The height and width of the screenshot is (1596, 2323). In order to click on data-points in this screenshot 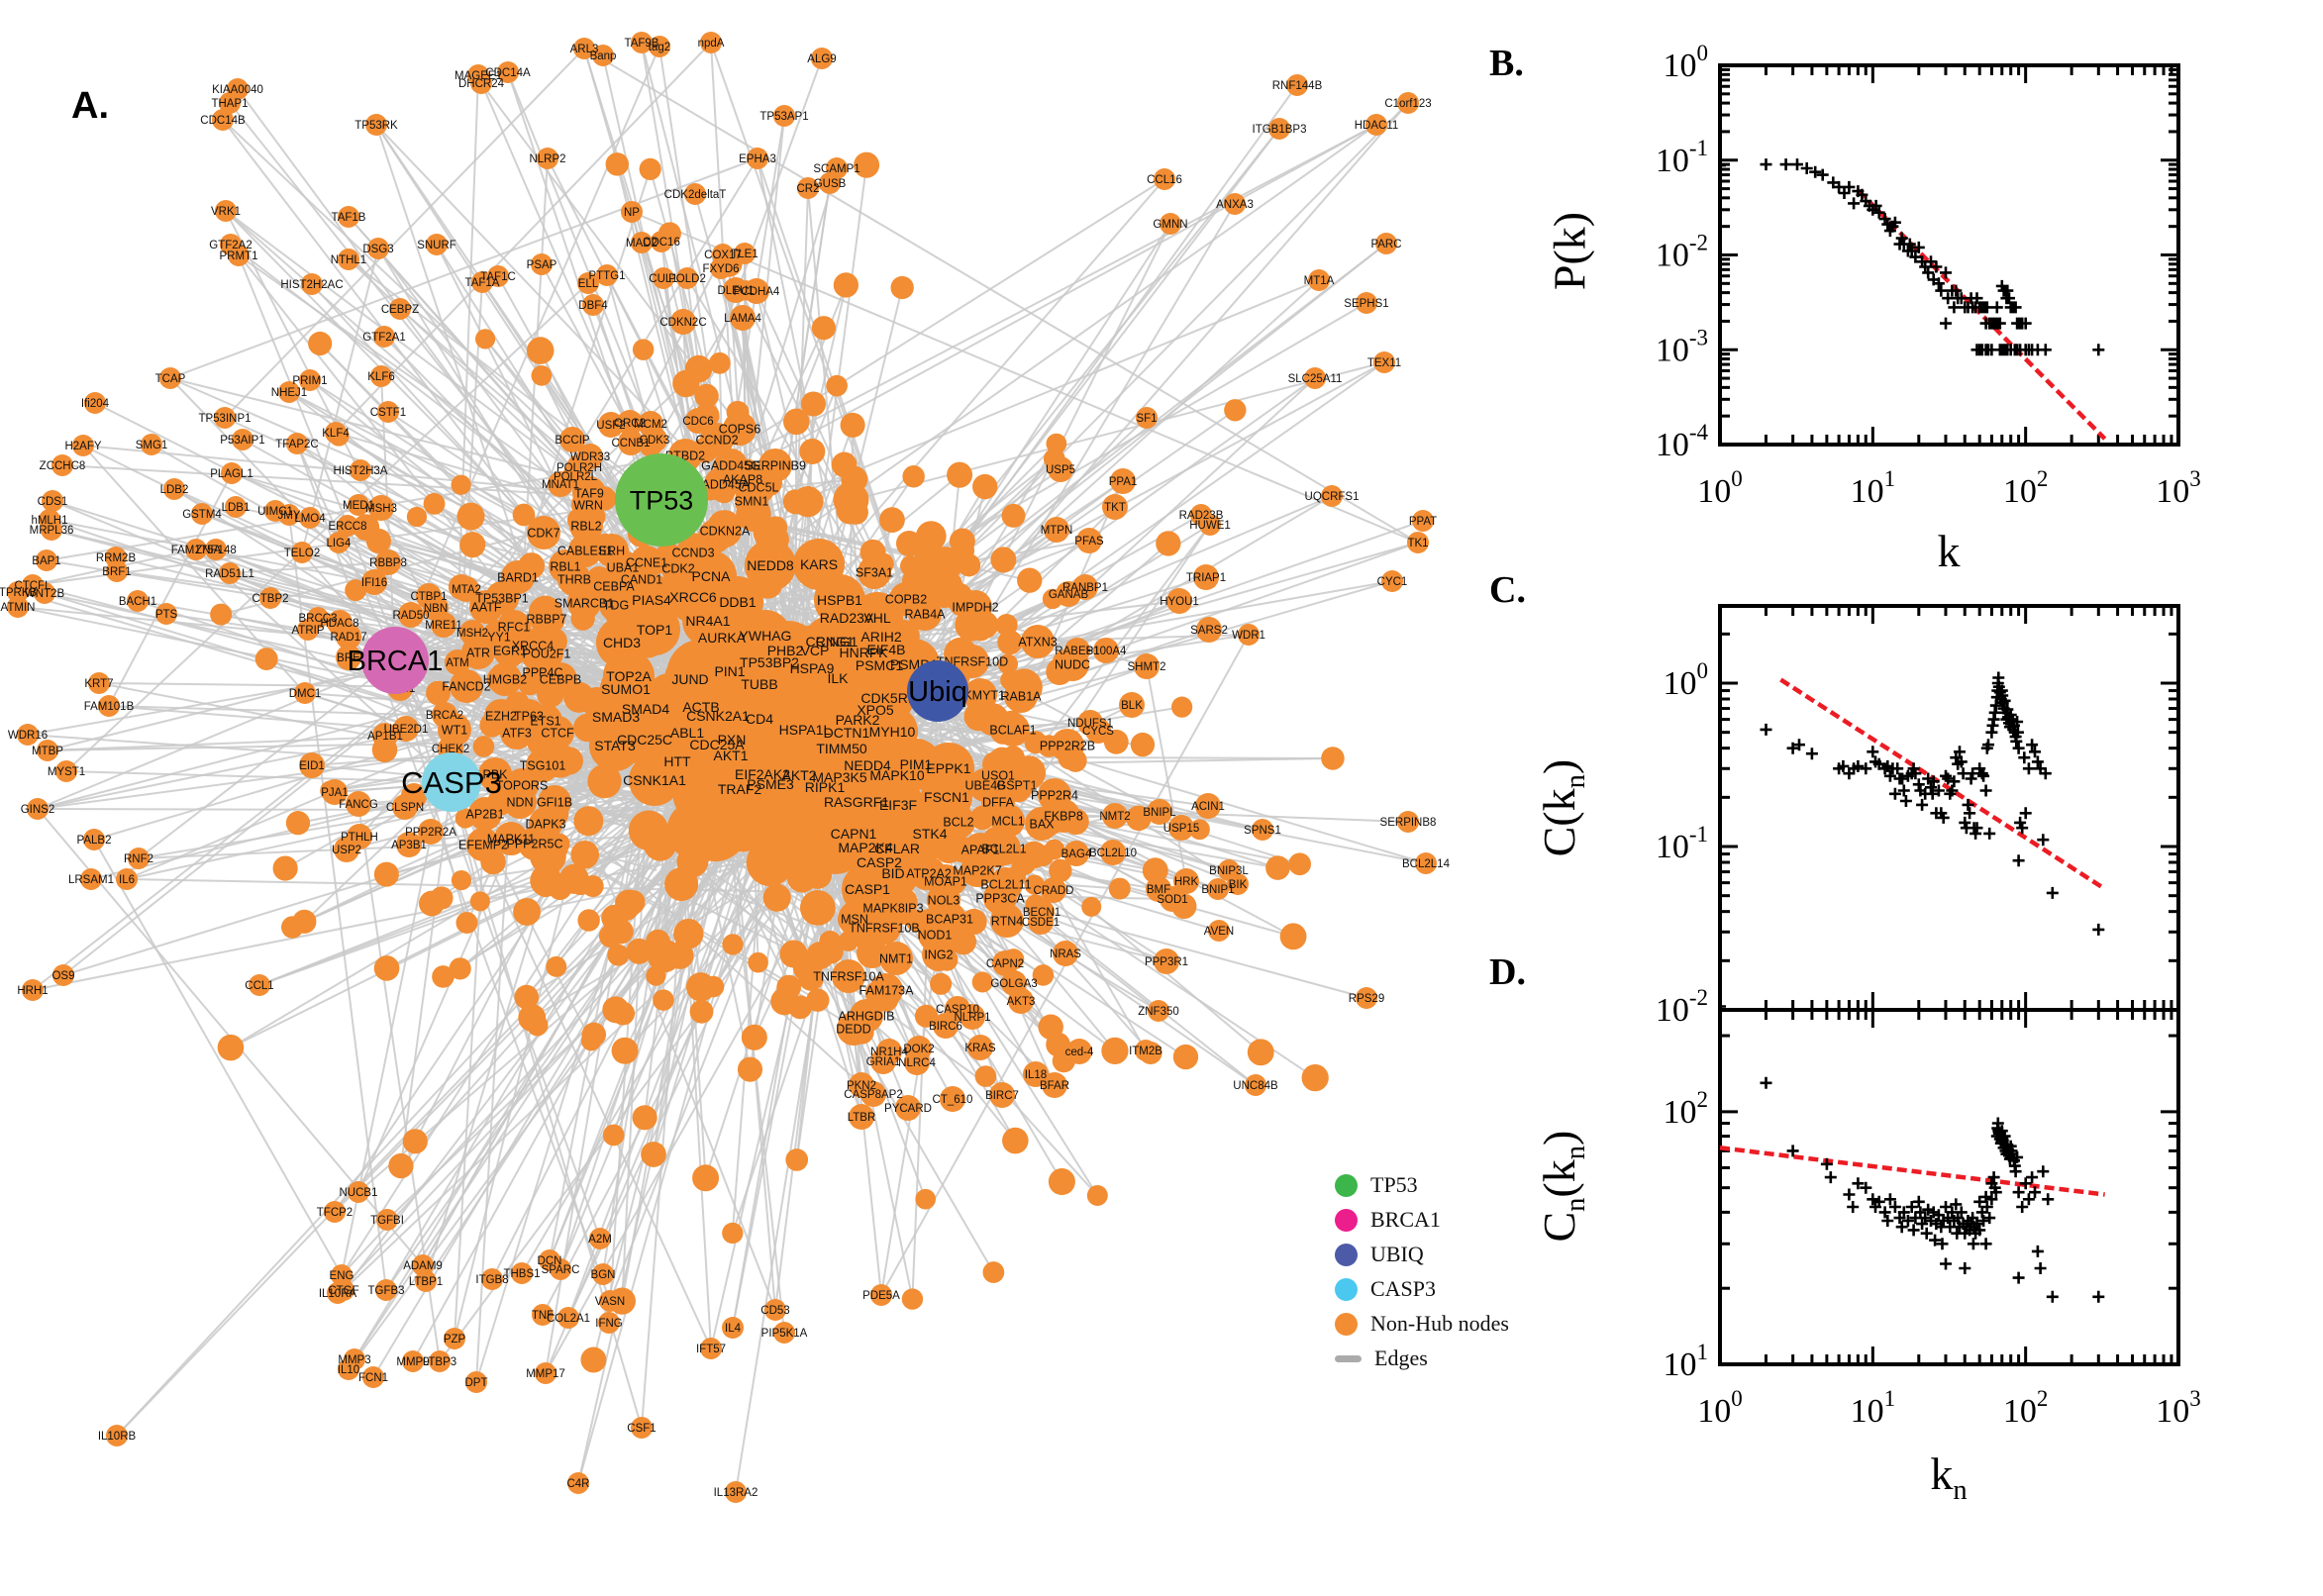, I will do `click(1913, 841)`.